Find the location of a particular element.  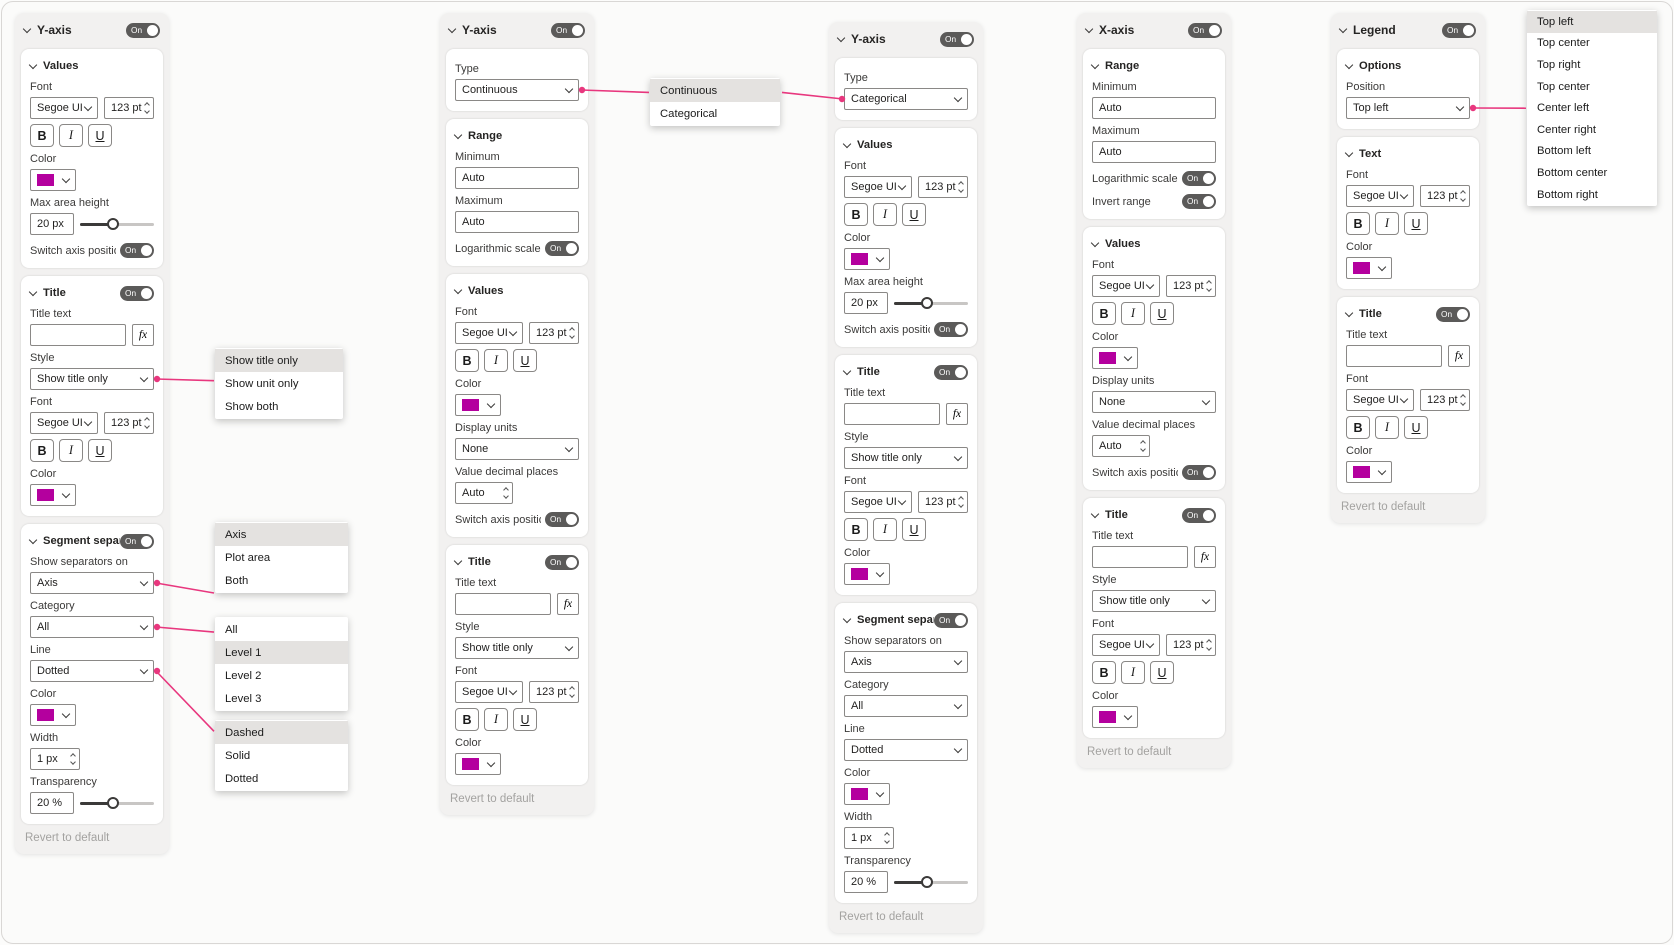

menu-item: All is located at coordinates (231, 629).